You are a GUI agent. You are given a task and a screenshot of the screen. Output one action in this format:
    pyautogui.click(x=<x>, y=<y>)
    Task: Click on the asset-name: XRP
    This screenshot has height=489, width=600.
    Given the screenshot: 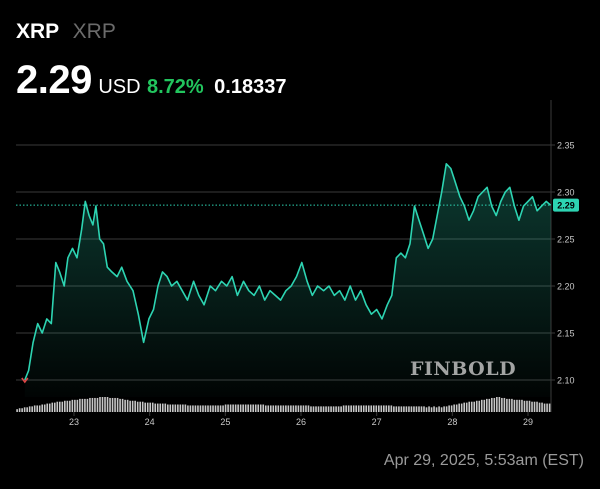 What is the action you would take?
    pyautogui.click(x=94, y=31)
    